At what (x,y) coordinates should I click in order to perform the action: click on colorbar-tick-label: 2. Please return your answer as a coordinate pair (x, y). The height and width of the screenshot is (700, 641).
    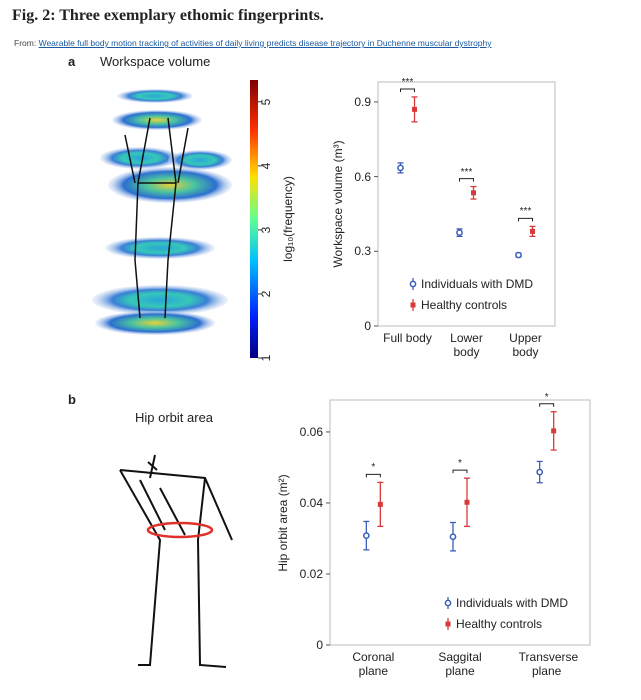
    Looking at the image, I should click on (265, 294).